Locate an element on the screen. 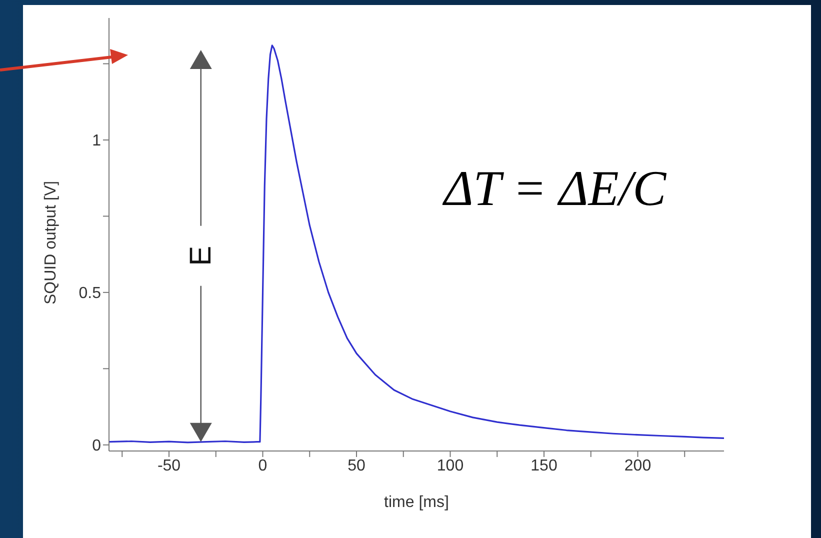 The width and height of the screenshot is (821, 538). x-tick-label: 0 is located at coordinates (263, 465).